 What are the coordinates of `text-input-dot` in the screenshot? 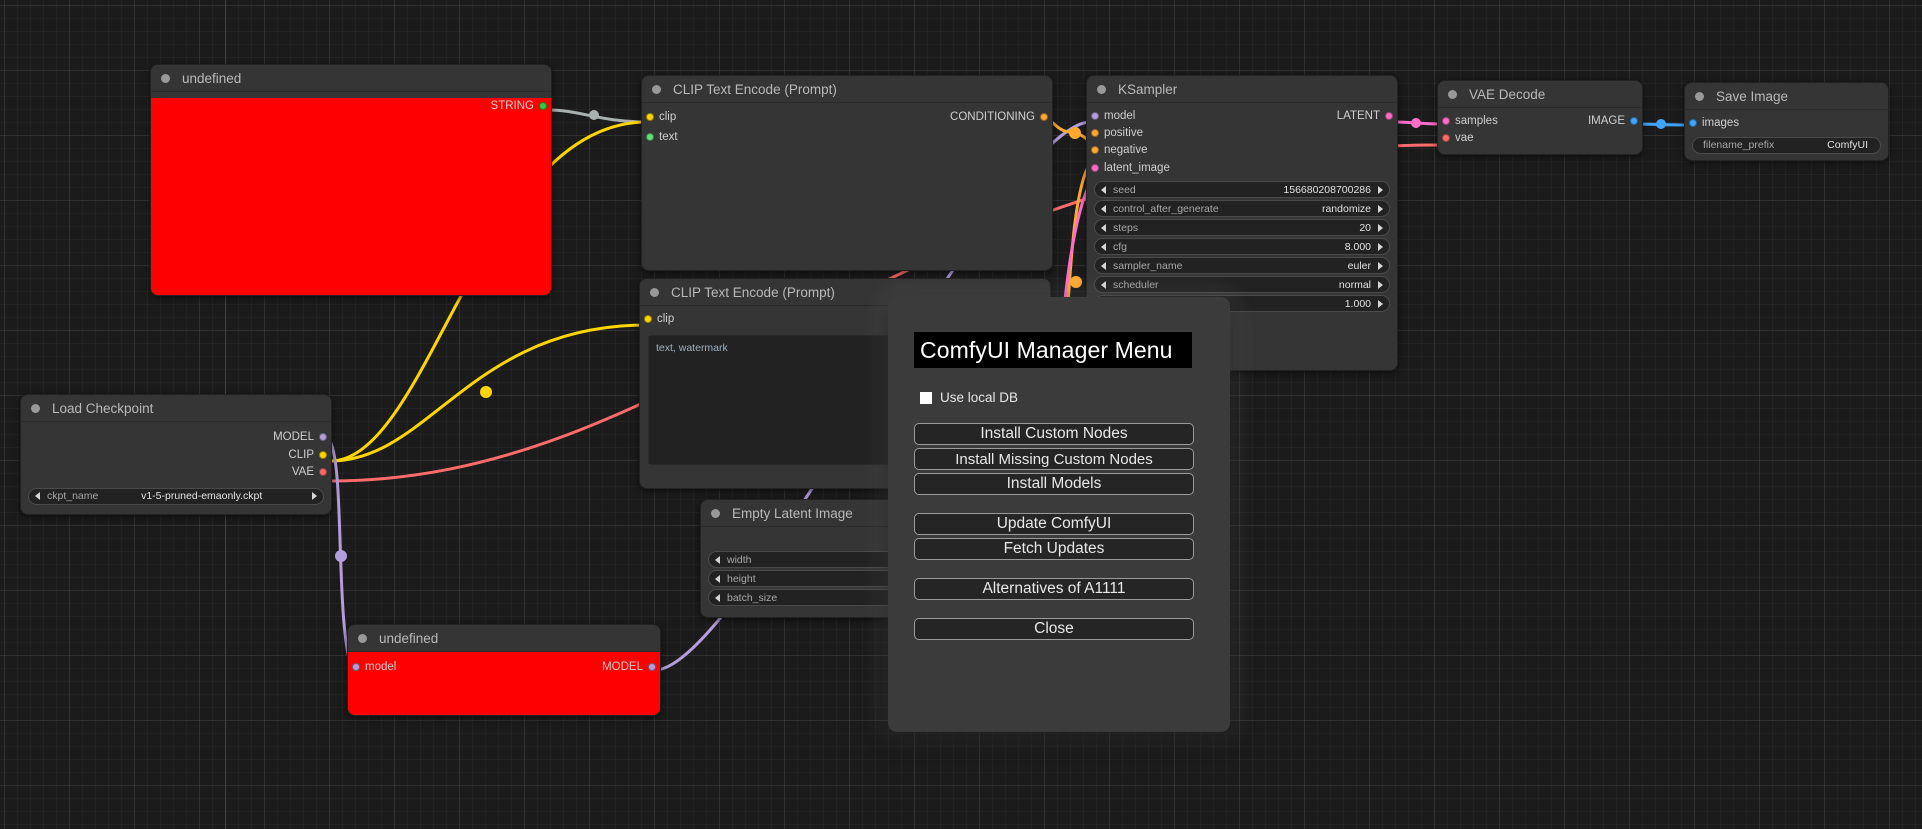 It's located at (650, 137).